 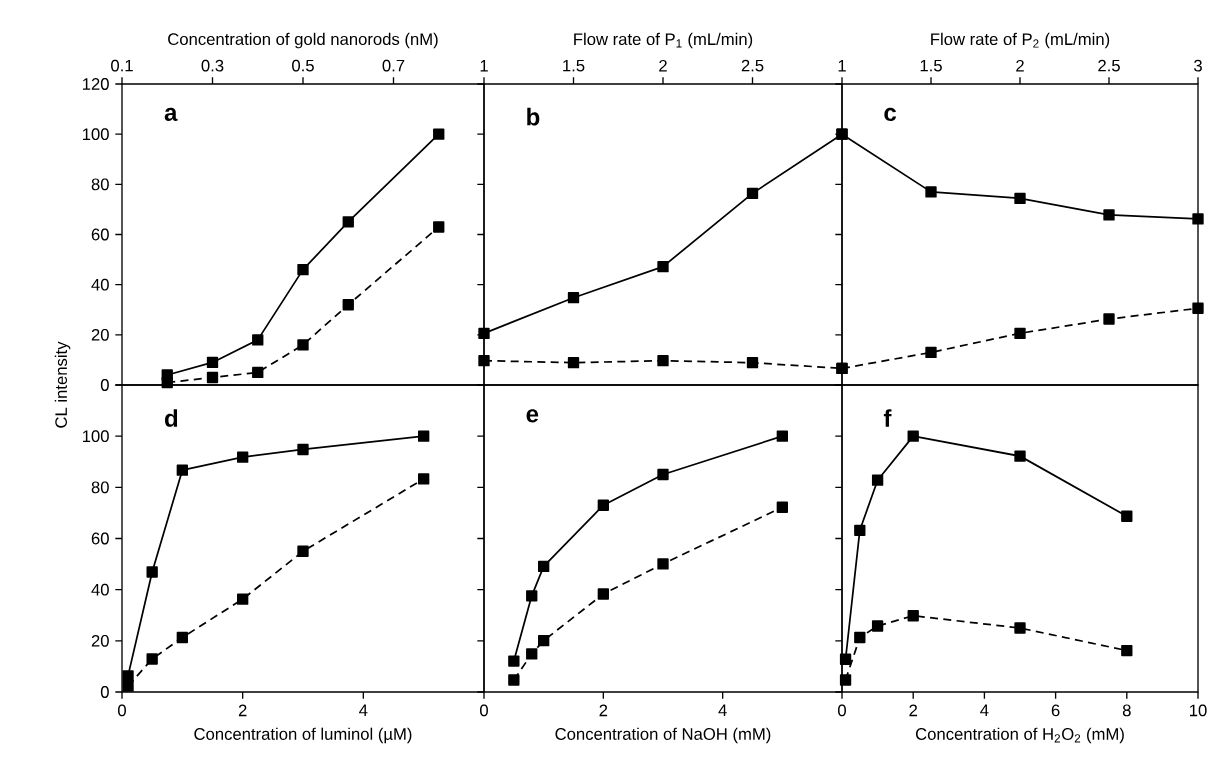 What do you see at coordinates (171, 418) in the screenshot?
I see `annotation: d` at bounding box center [171, 418].